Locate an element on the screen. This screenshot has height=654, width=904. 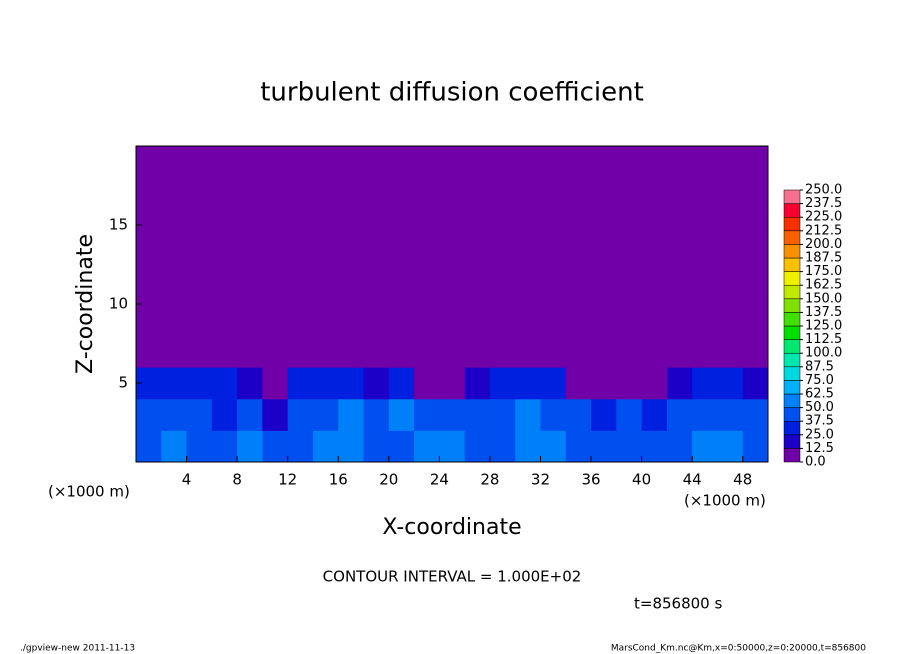
colorbar-label: 62.5 is located at coordinates (819, 394).